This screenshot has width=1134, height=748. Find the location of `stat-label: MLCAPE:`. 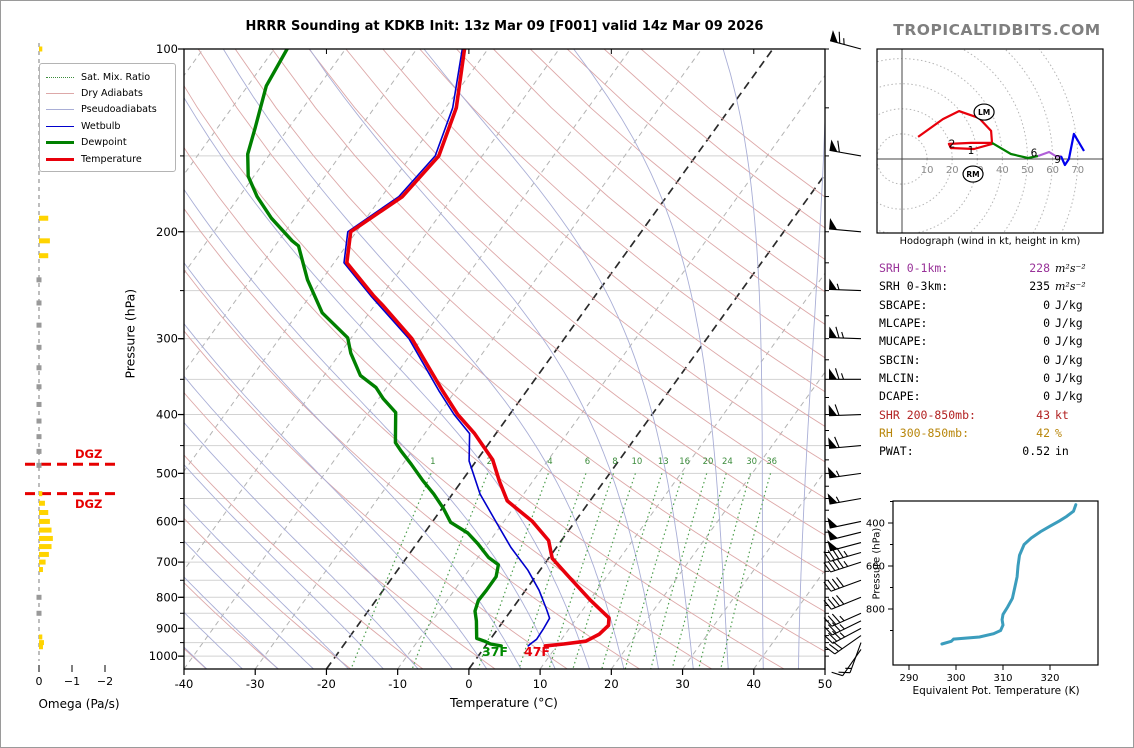

stat-label: MLCAPE: is located at coordinates (903, 323).